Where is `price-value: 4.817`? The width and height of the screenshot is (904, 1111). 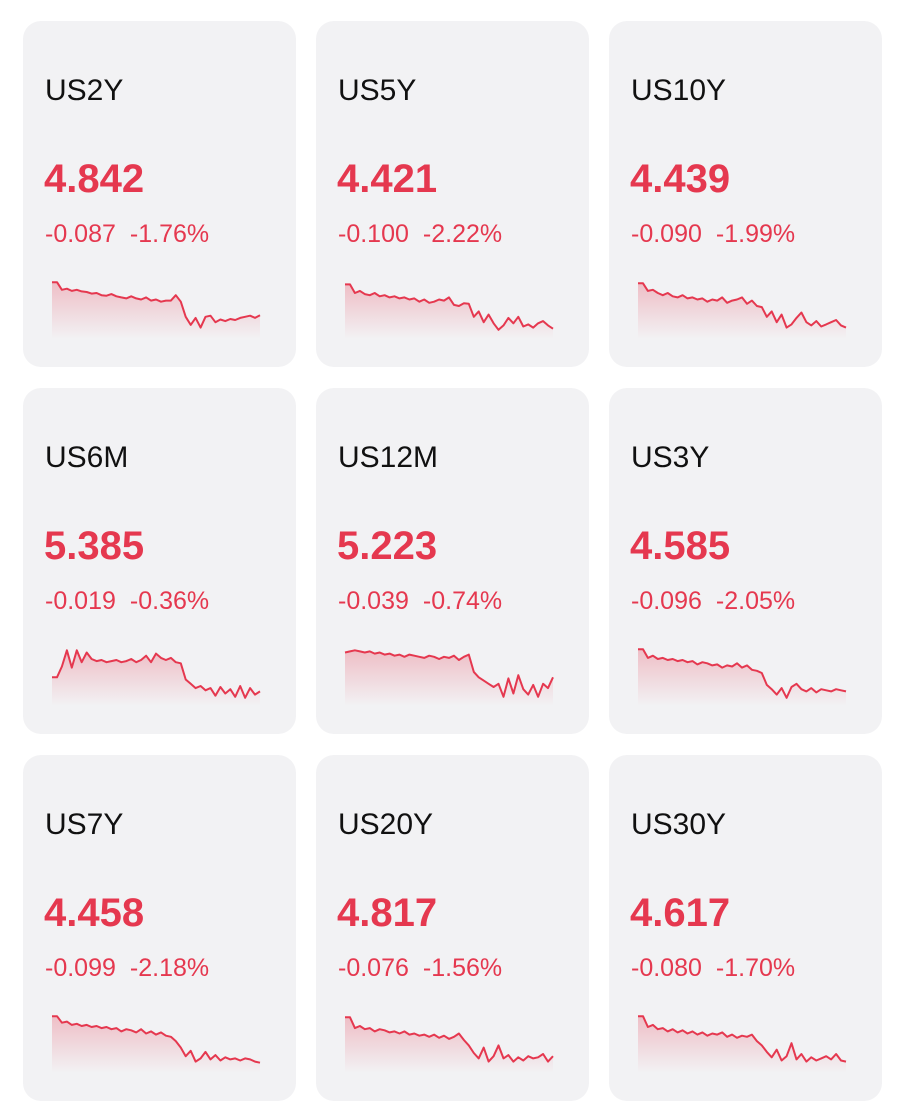 price-value: 4.817 is located at coordinates (387, 913).